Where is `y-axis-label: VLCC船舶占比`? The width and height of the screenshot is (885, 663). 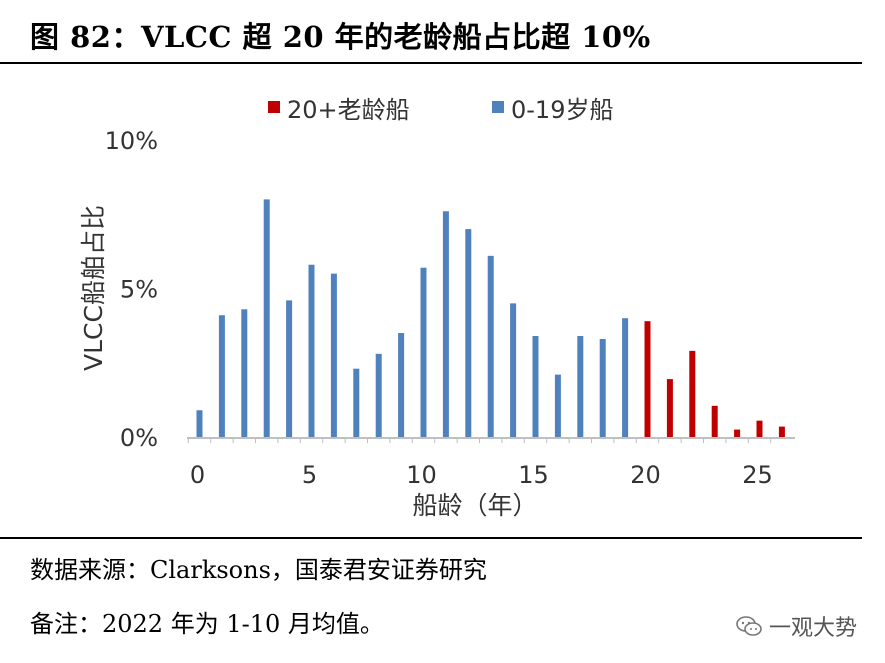
y-axis-label: VLCC船舶占比 is located at coordinates (93, 288).